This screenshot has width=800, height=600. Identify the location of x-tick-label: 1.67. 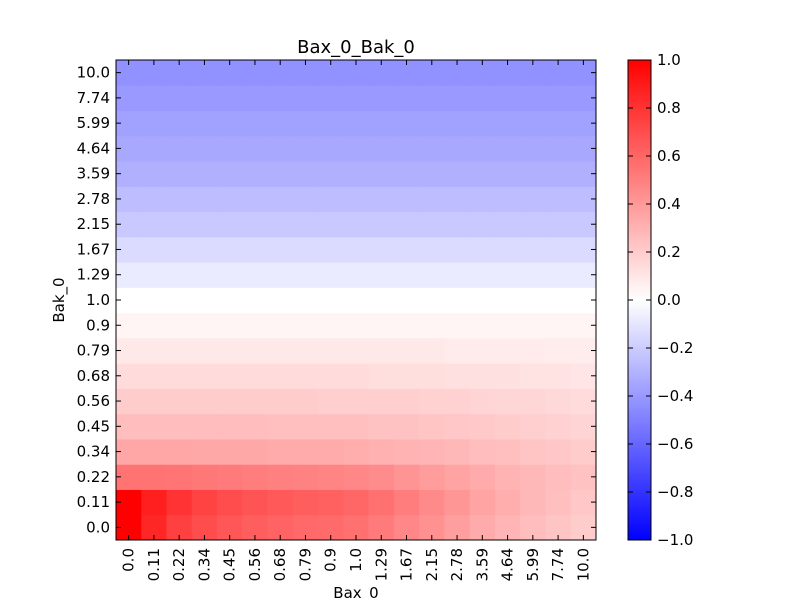
(407, 564).